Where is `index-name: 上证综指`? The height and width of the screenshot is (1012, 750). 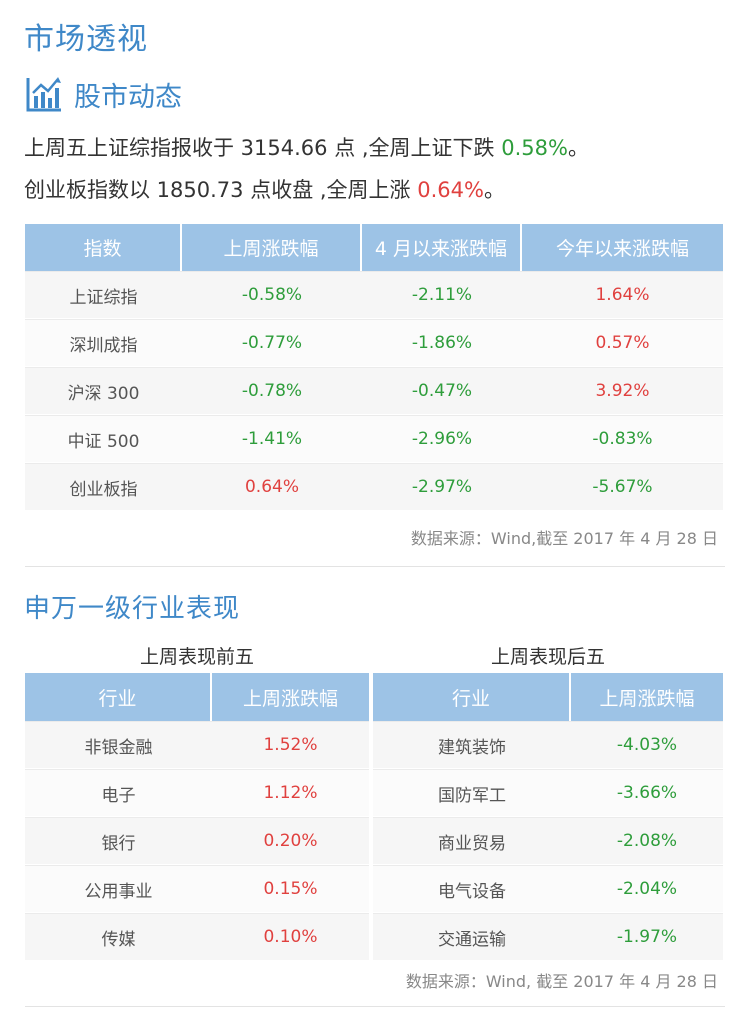 index-name: 上证综指 is located at coordinates (103, 295).